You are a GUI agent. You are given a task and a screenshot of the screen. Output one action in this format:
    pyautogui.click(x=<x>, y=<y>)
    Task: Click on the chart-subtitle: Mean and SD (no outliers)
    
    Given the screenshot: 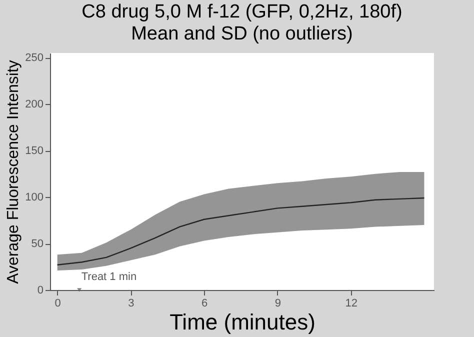 What is the action you would take?
    pyautogui.click(x=242, y=34)
    